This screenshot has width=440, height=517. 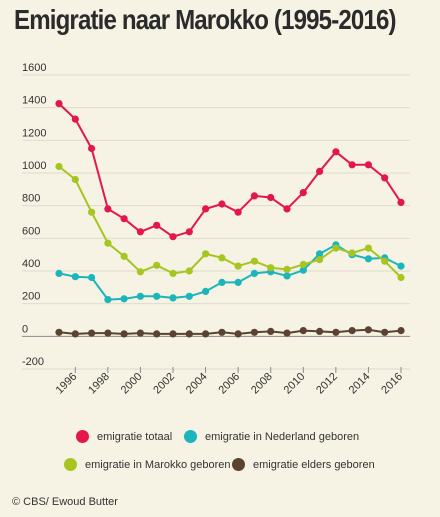 I want to click on x-tick-label-2016: 2016, so click(x=392, y=384).